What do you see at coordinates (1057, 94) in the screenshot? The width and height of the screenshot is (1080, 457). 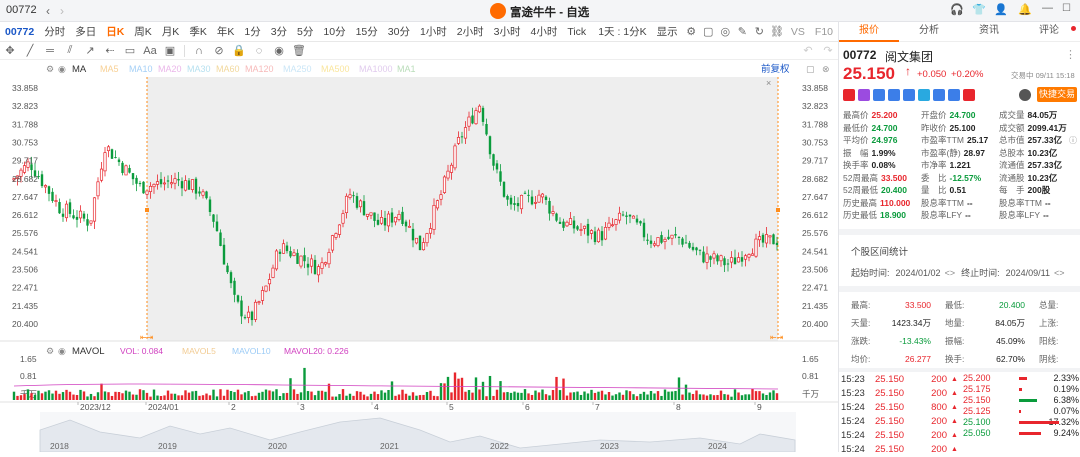 I see `quick-trade-button: 快捷交易` at bounding box center [1057, 94].